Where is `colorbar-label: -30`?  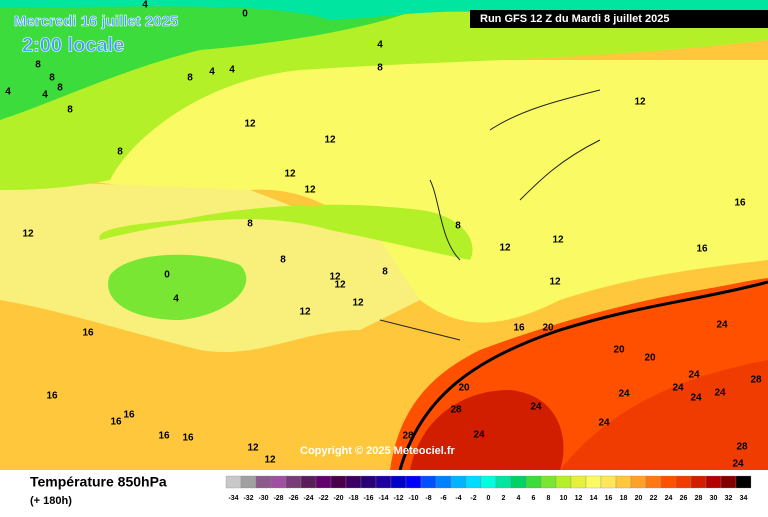 colorbar-label: -30 is located at coordinates (263, 498).